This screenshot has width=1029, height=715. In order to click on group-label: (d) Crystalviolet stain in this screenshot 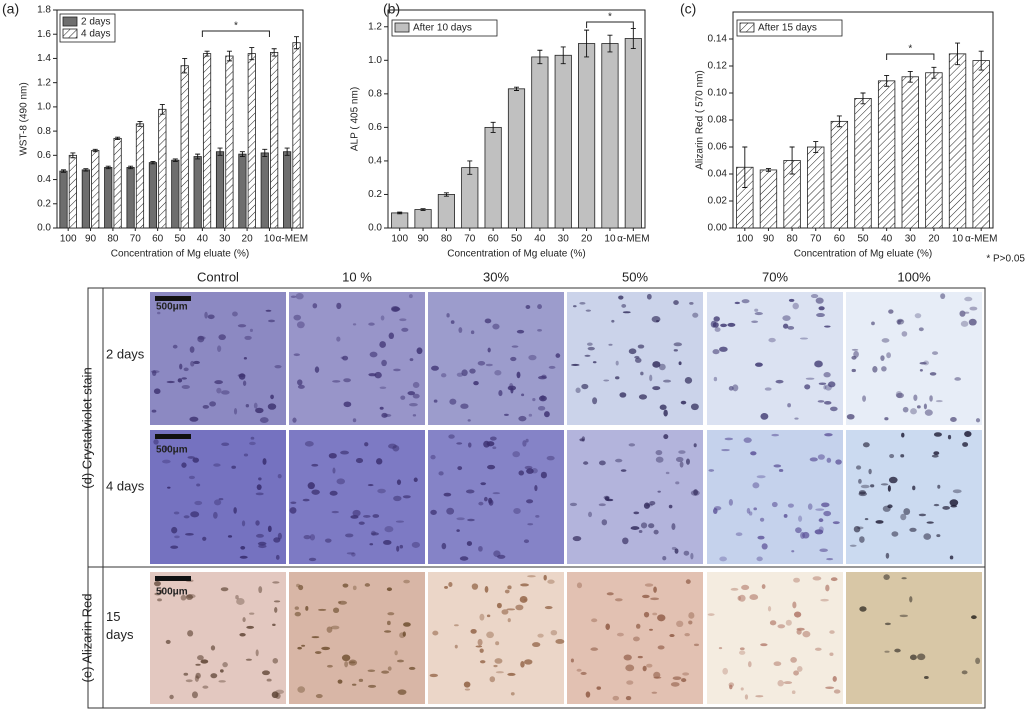, I will do `click(86, 427)`.